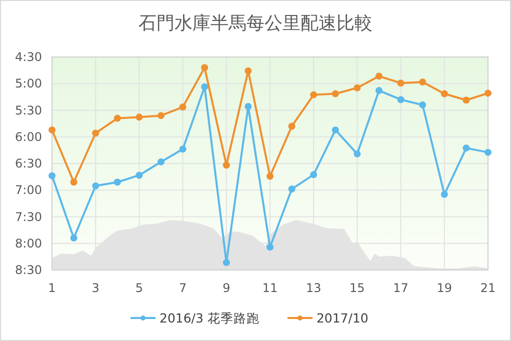  Describe the element at coordinates (357, 288) in the screenshot. I see `x-tick-label: 15` at that location.